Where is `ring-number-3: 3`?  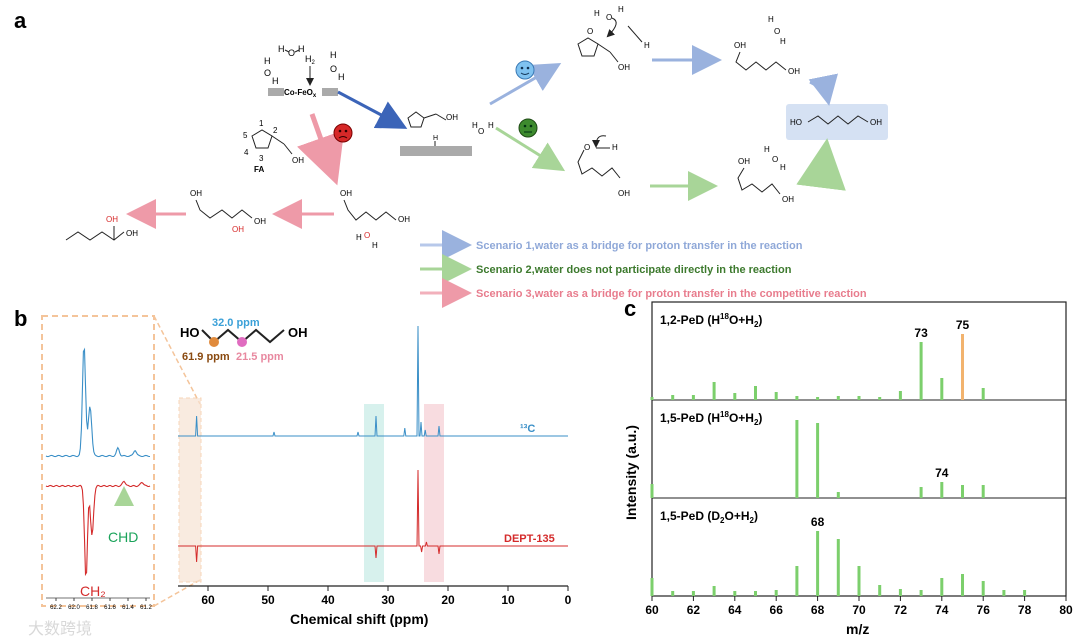
ring-number-3: 3 is located at coordinates (261, 158).